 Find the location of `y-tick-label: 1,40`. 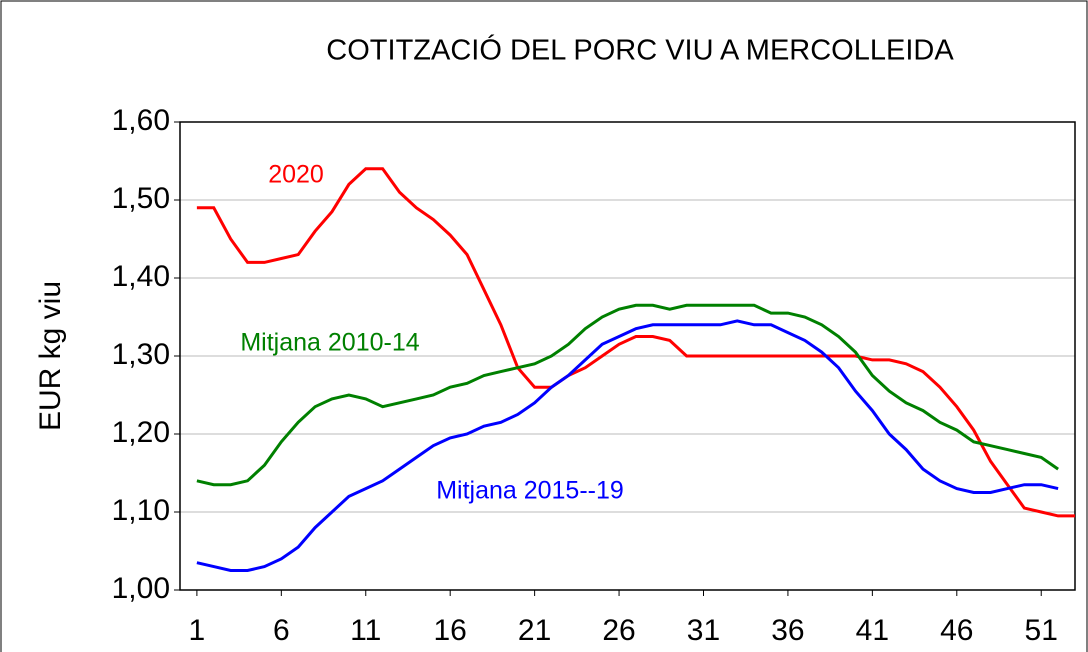

y-tick-label: 1,40 is located at coordinates (141, 276).